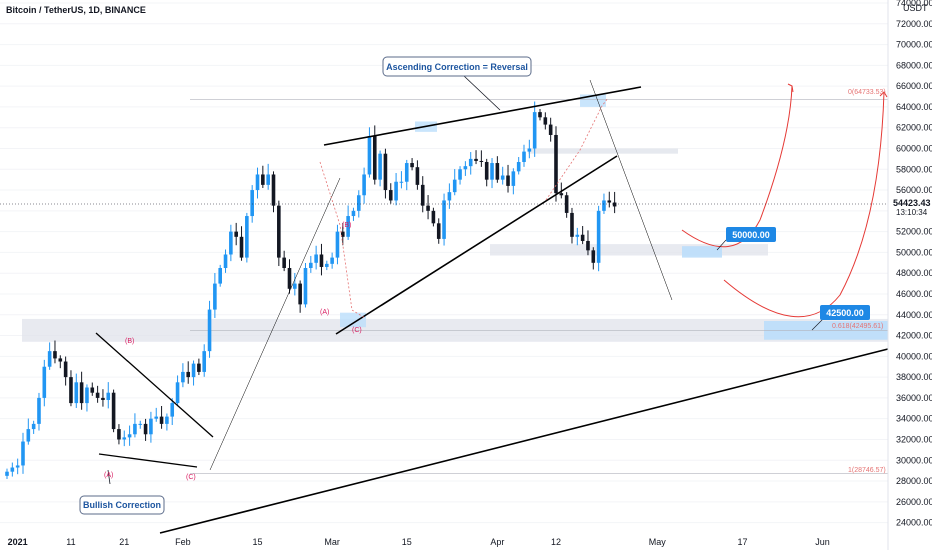 This screenshot has height=550, width=932. I want to click on price-tick-label: 64000.00, so click(914, 107).